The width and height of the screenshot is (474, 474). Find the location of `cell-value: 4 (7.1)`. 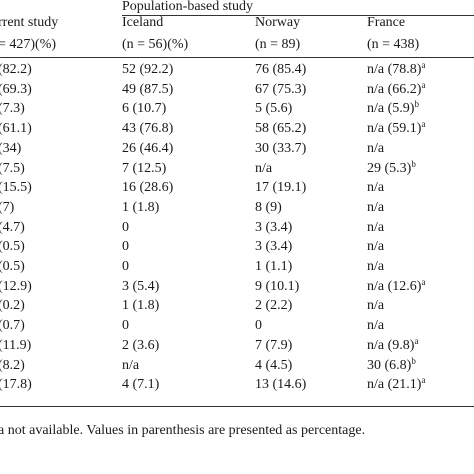

cell-value: 4 (7.1) is located at coordinates (141, 385).